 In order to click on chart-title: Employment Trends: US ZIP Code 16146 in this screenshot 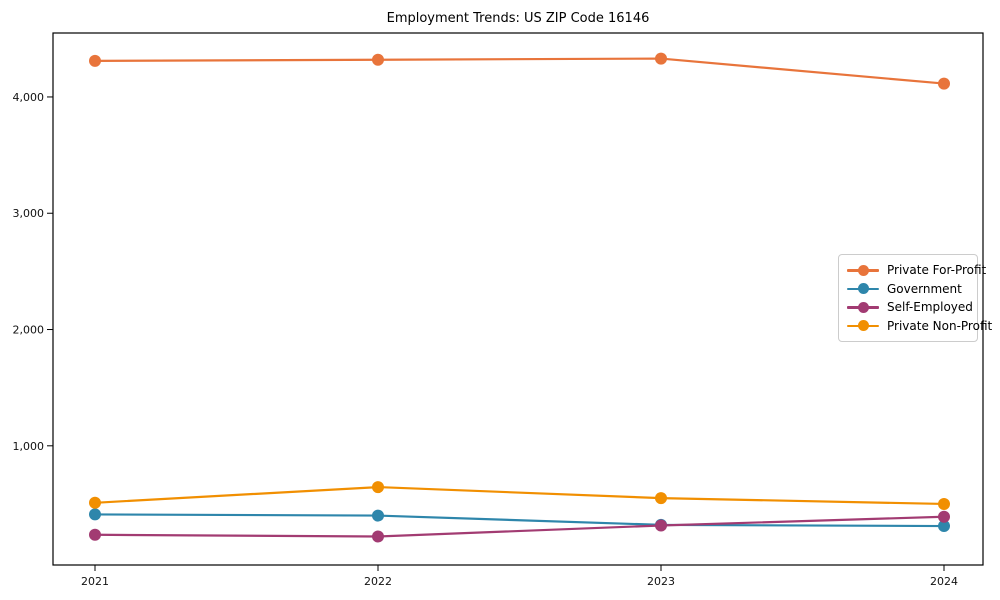, I will do `click(518, 18)`.